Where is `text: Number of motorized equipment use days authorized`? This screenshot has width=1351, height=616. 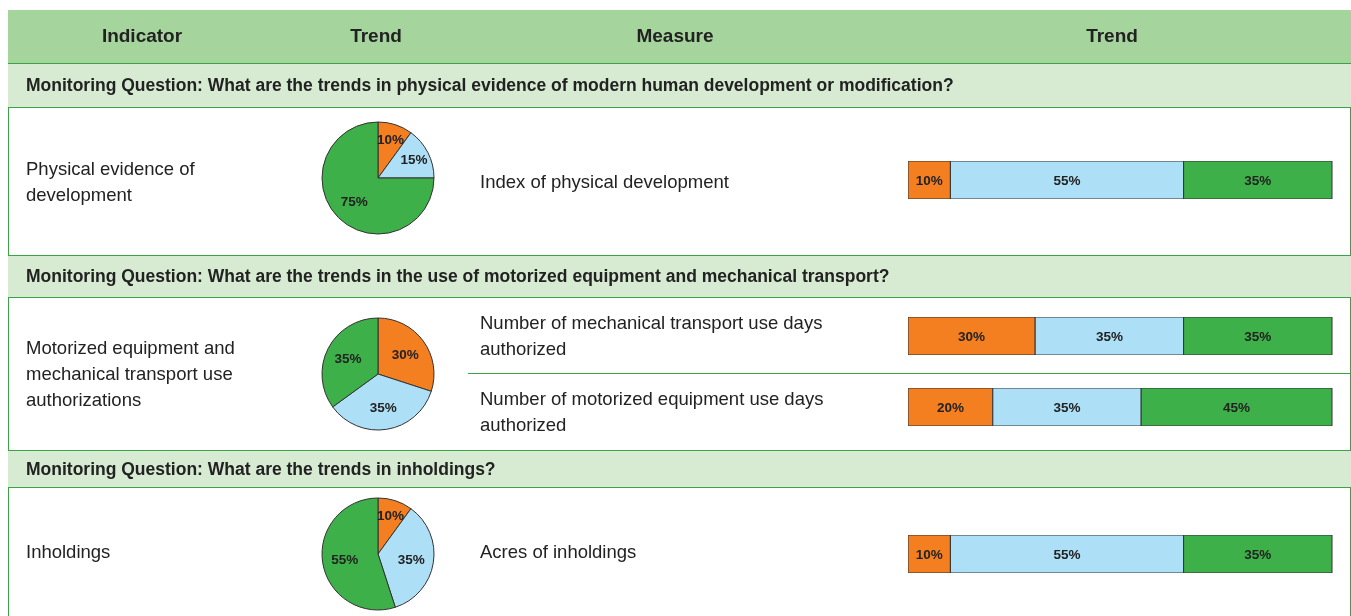 text: Number of motorized equipment use days authorized is located at coordinates (652, 411).